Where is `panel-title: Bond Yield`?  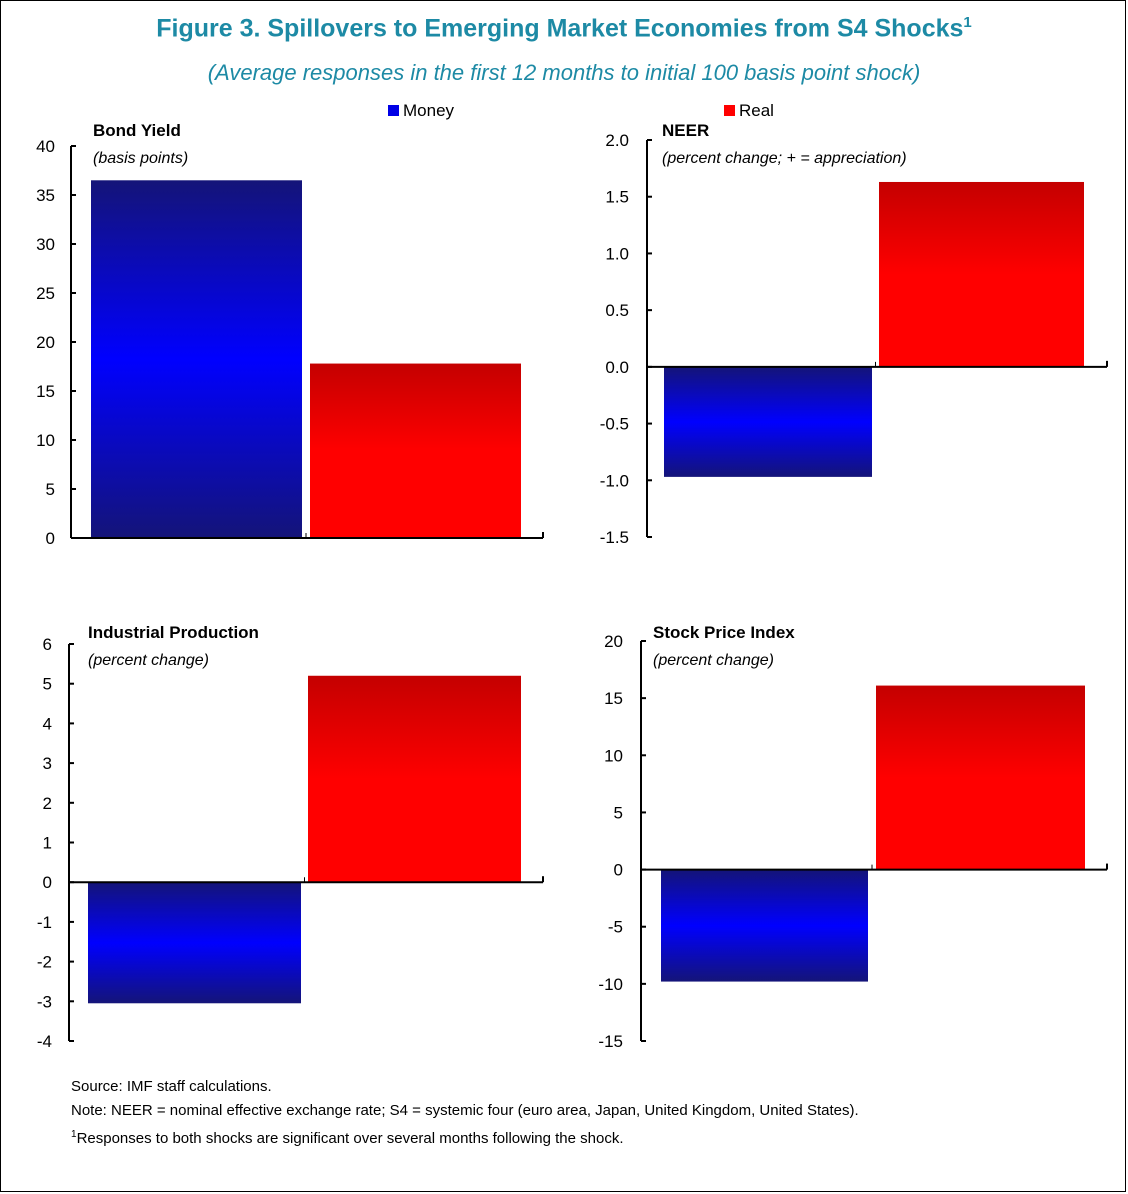
panel-title: Bond Yield is located at coordinates (137, 130).